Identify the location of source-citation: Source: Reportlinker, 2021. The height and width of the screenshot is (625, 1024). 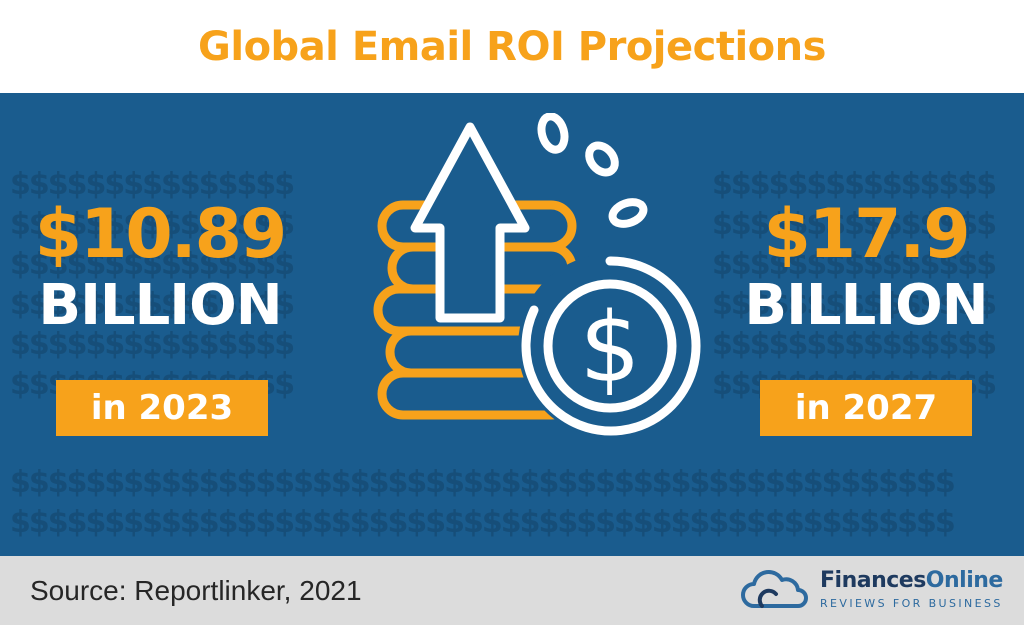
(196, 590).